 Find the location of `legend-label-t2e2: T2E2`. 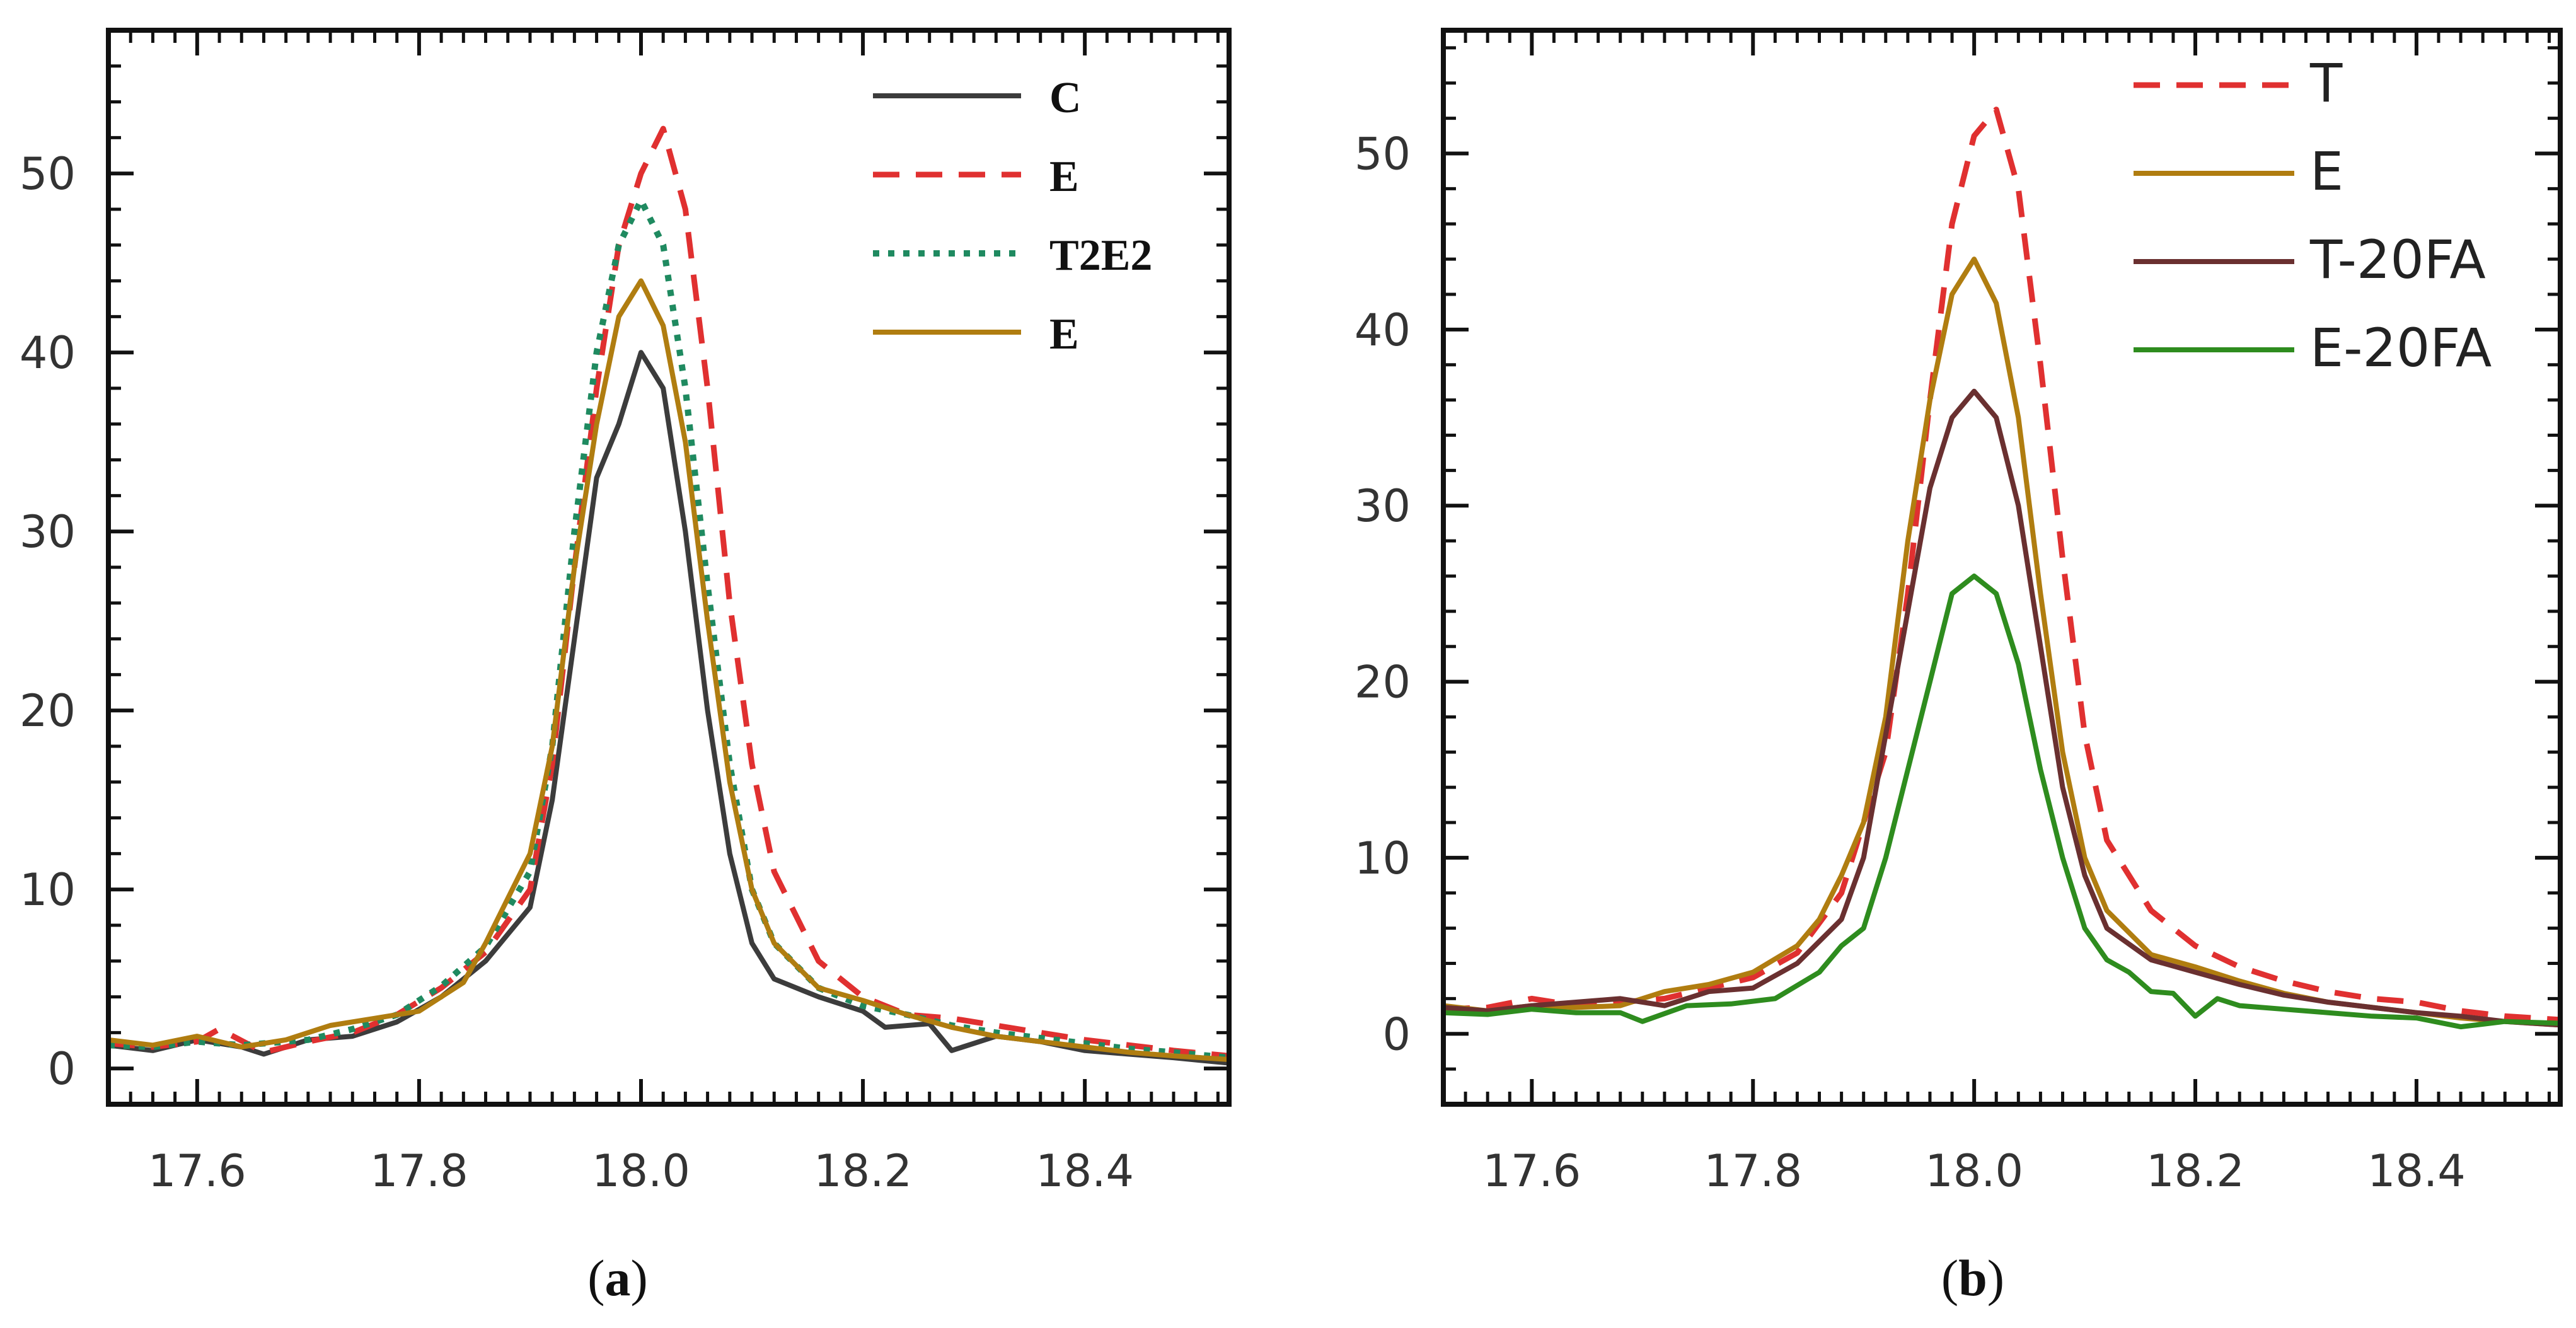

legend-label-t2e2: T2E2 is located at coordinates (1100, 256).